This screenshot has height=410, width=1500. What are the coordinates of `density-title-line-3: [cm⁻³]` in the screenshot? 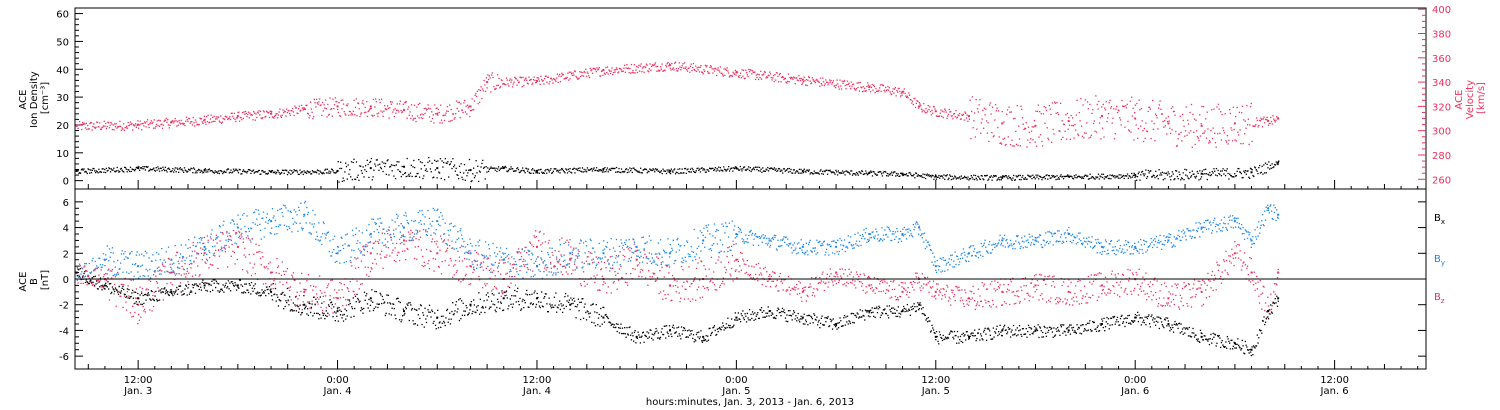 It's located at (45, 98).